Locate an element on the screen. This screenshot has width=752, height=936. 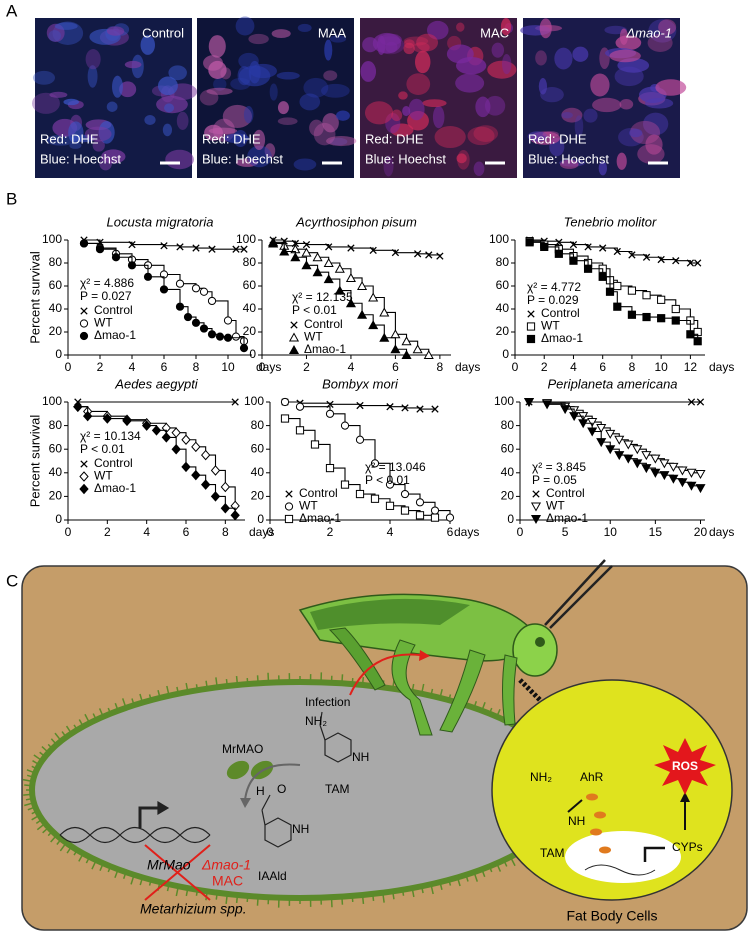
annotation: P = 0.05 is located at coordinates (554, 480).